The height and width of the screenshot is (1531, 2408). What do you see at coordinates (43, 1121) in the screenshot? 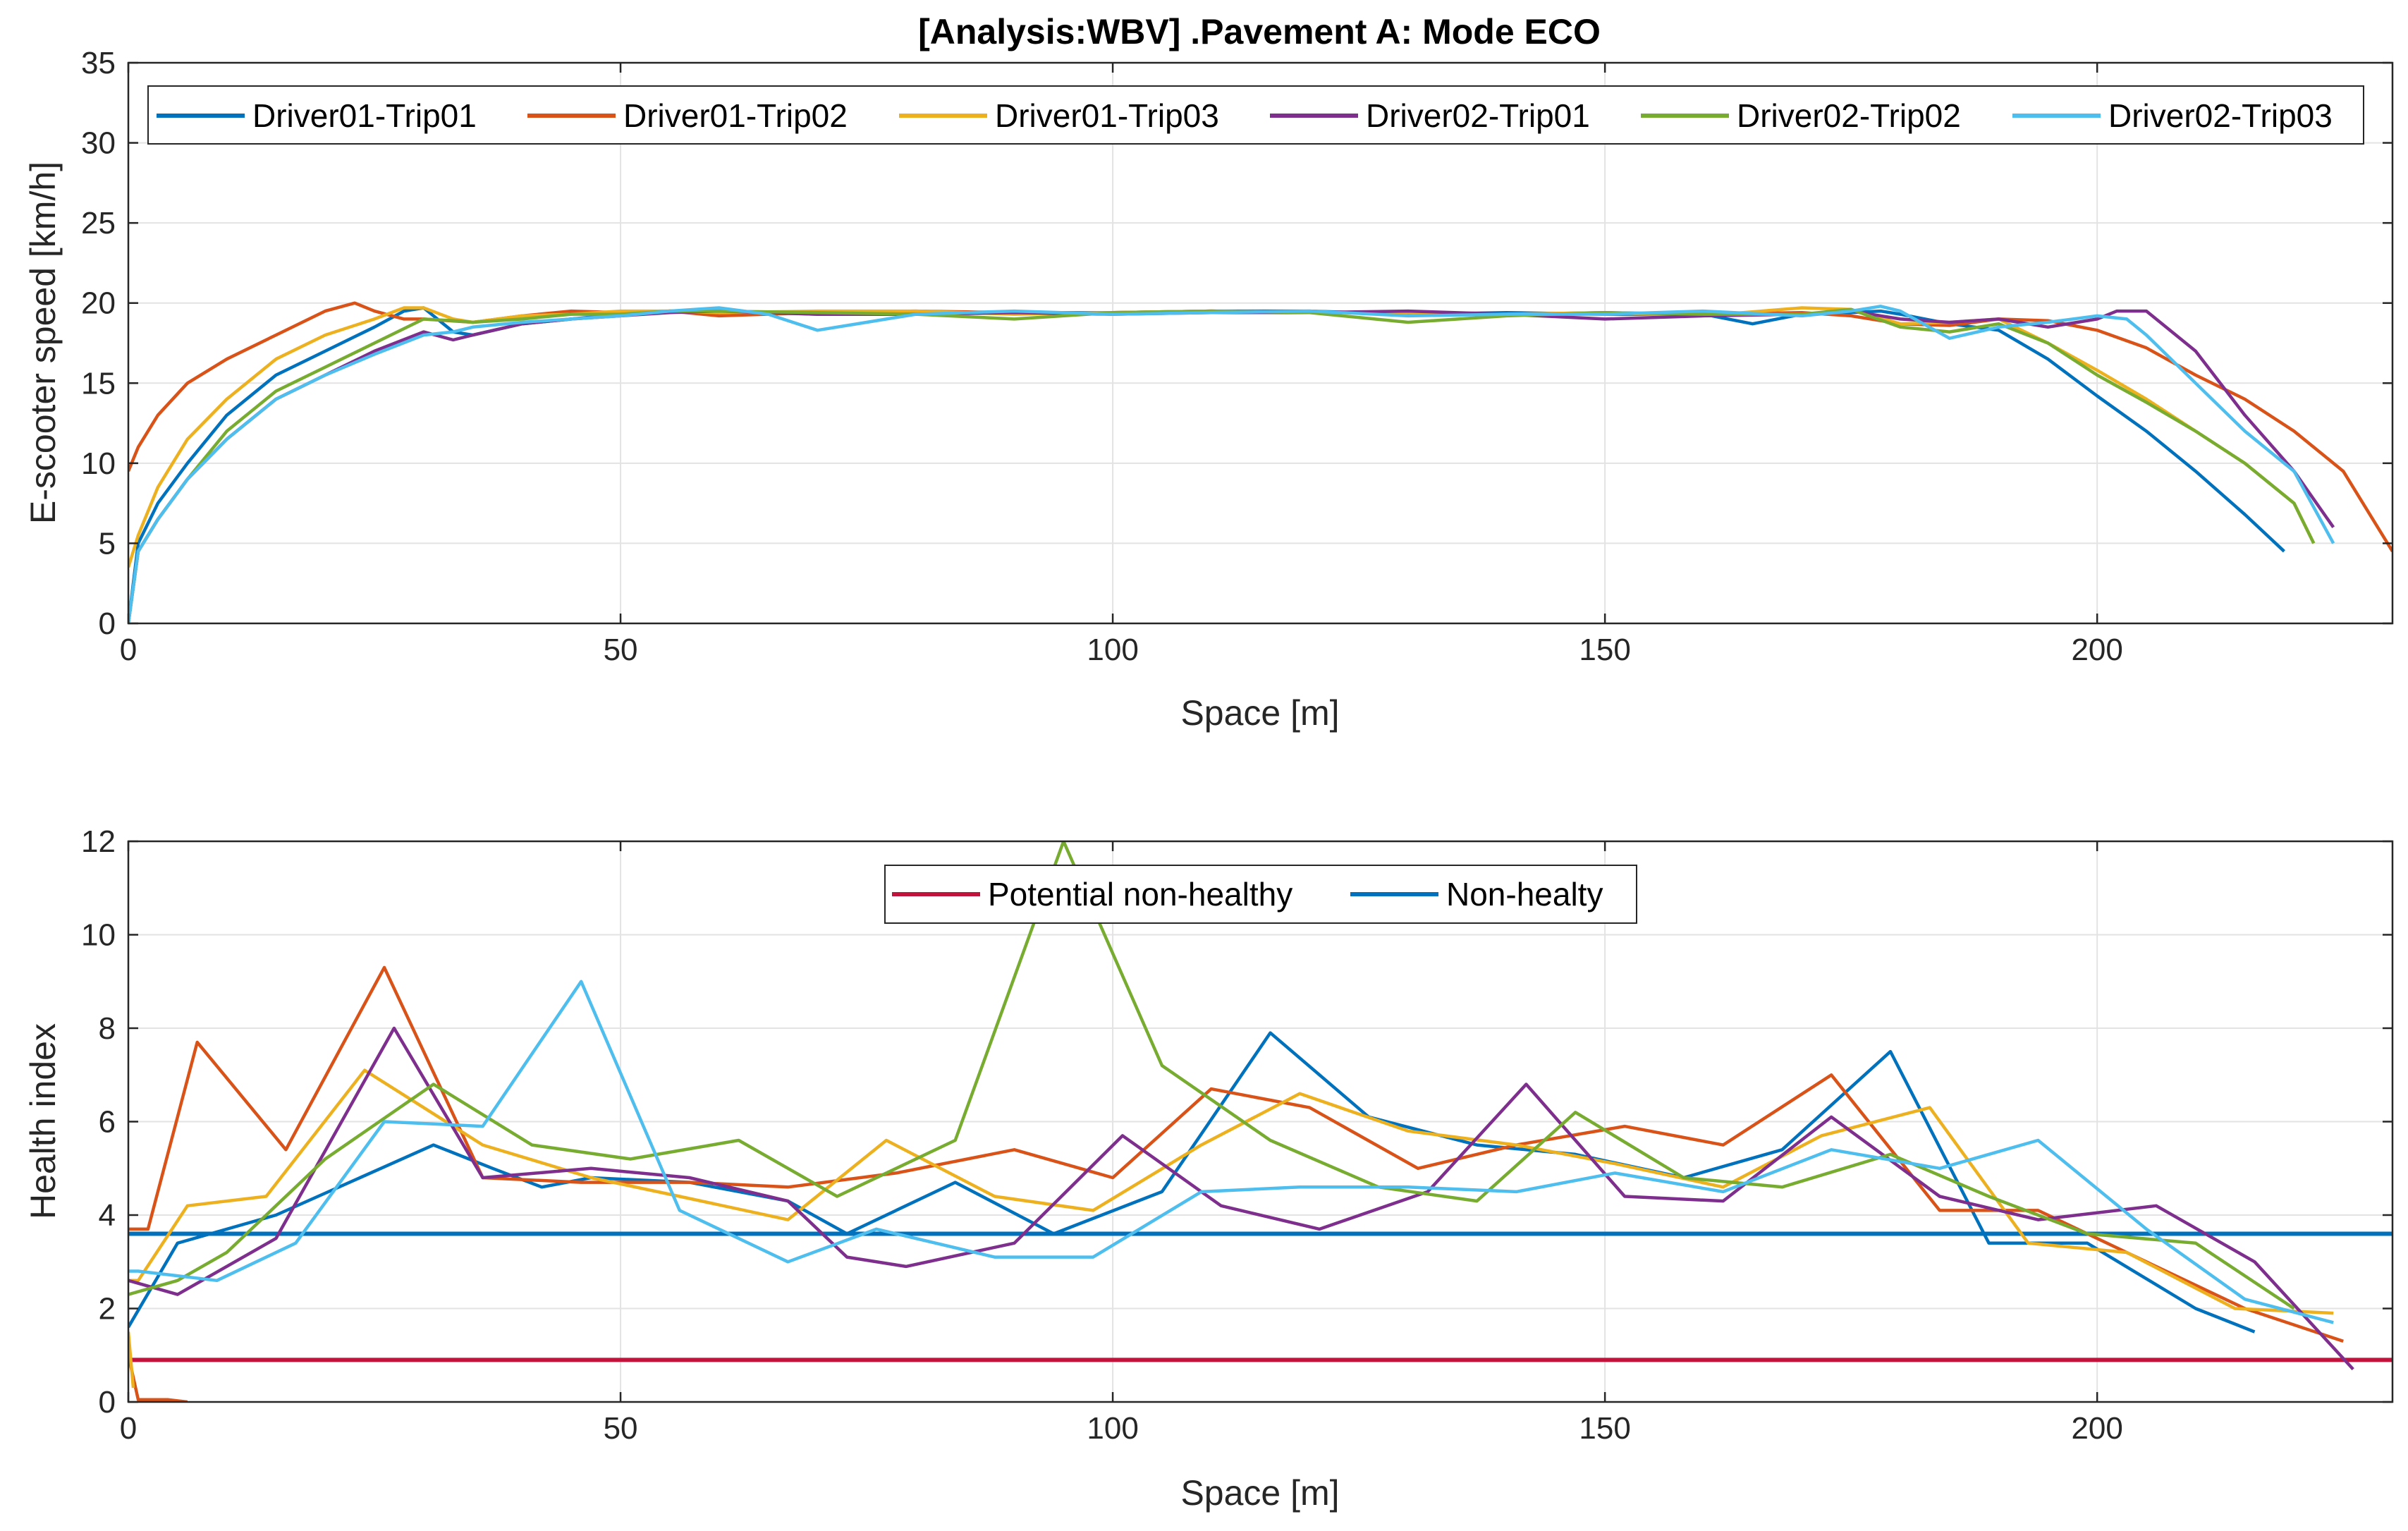
I see `health-chart-ylabel: Health index` at bounding box center [43, 1121].